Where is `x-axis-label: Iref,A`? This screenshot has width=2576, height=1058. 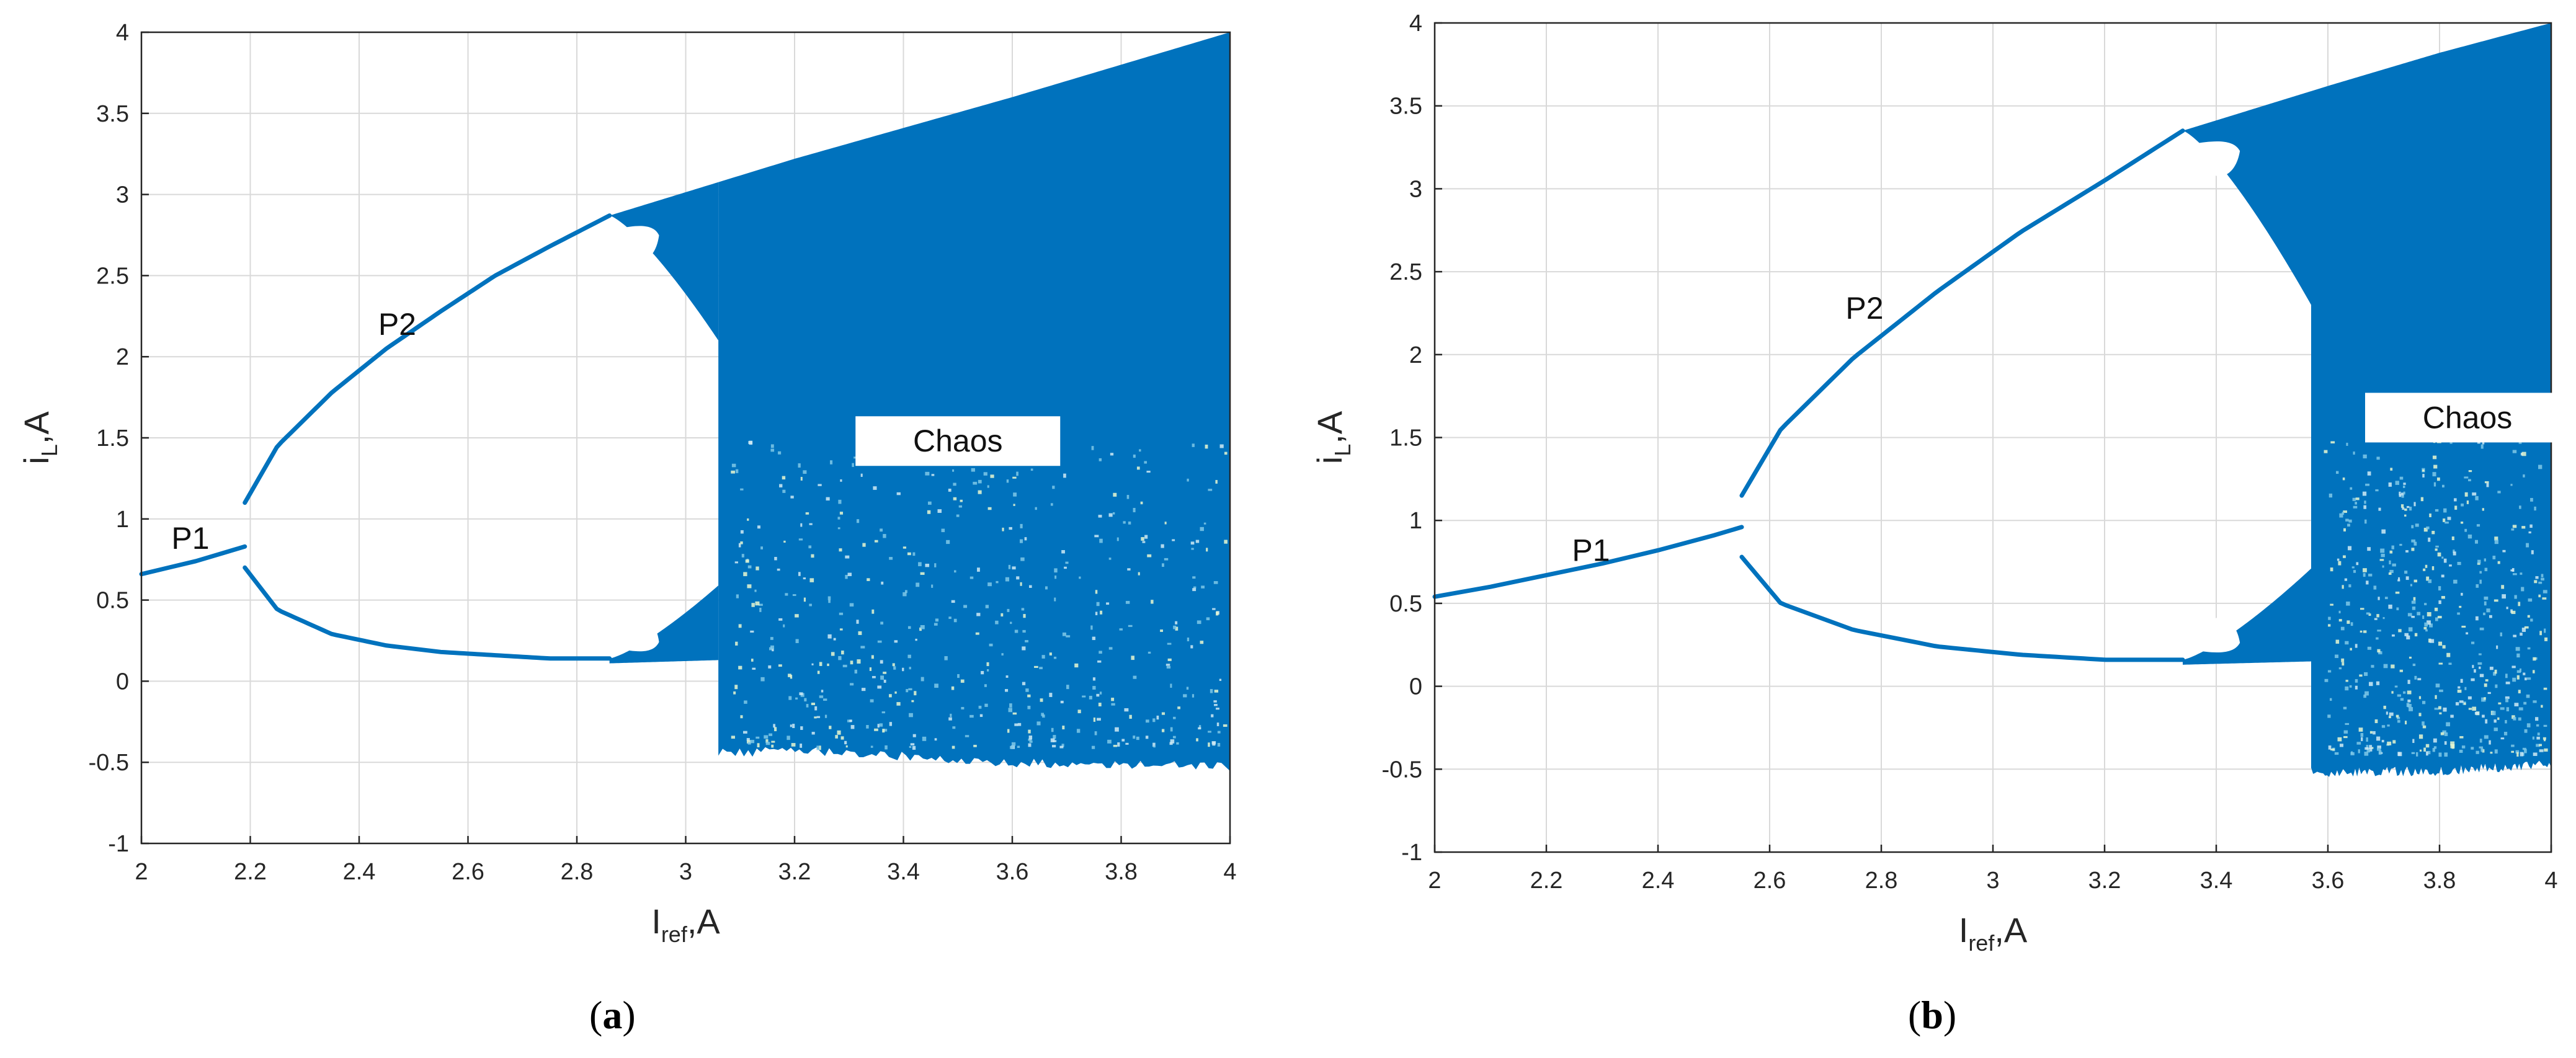 x-axis-label: Iref,A is located at coordinates (1994, 933).